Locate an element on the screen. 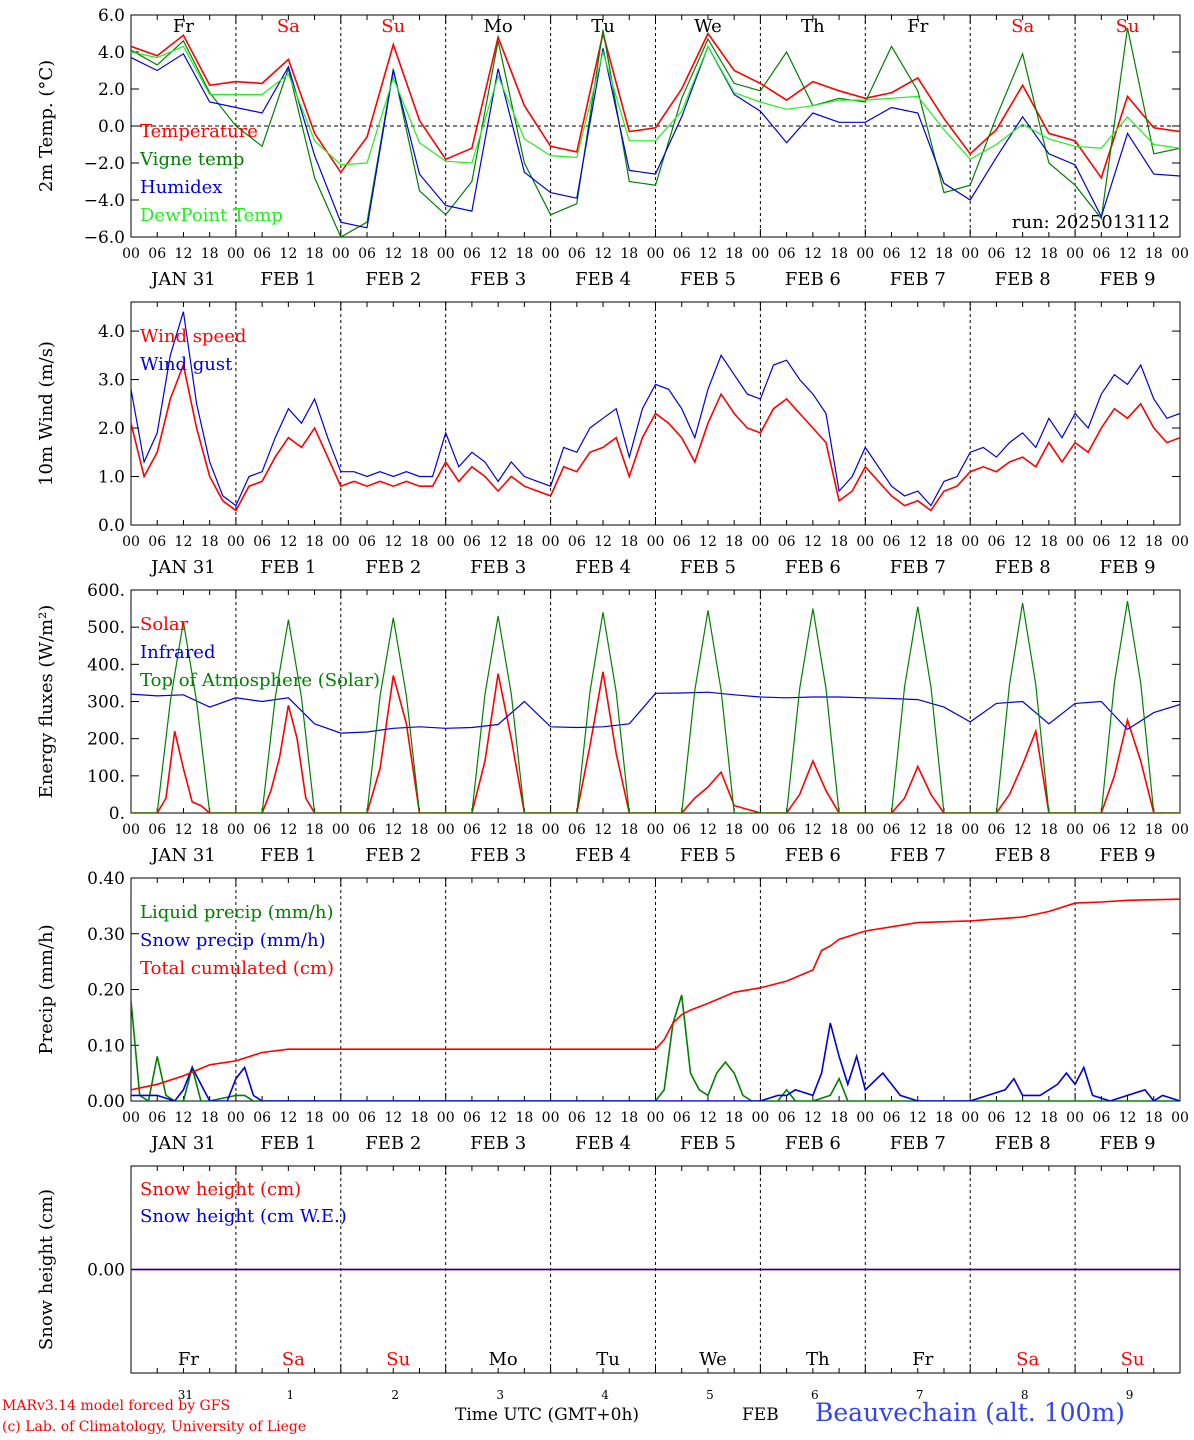 Image resolution: width=1194 pixels, height=1440 pixels. series-line-humidex is located at coordinates (655, 136).